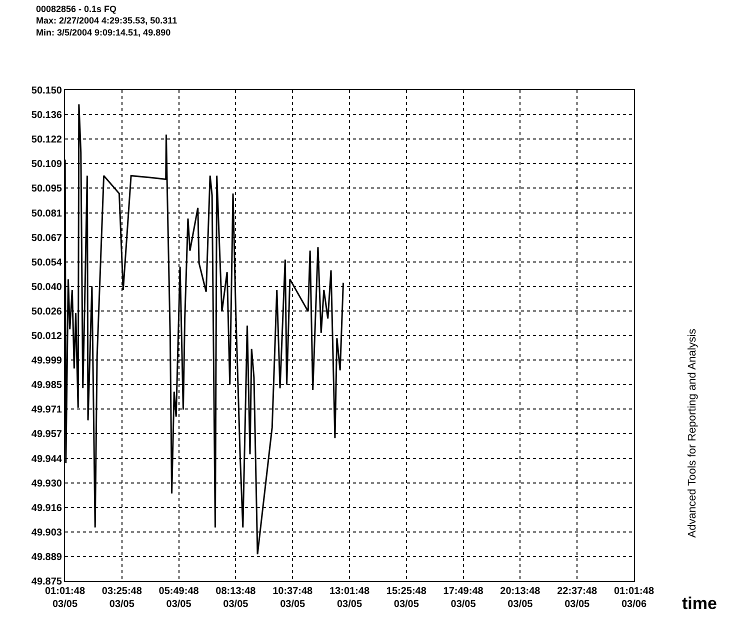  Describe the element at coordinates (46, 434) in the screenshot. I see `y-tick-label: 49.957` at that location.